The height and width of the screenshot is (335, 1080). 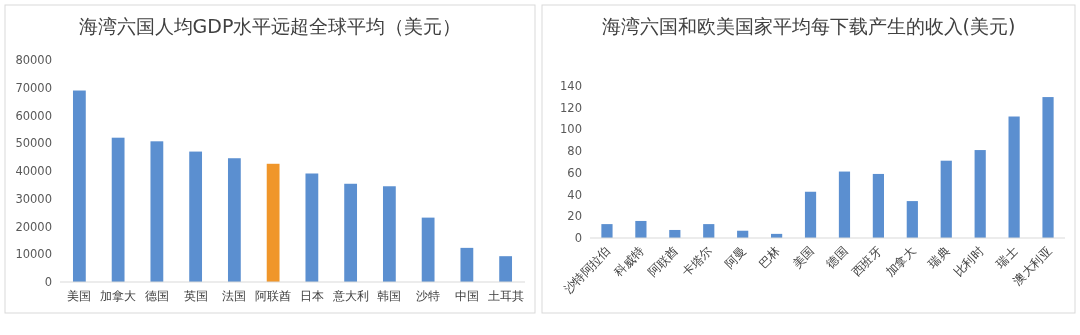 What do you see at coordinates (735, 258) in the screenshot?
I see `x-tick-label: 阿曼` at bounding box center [735, 258].